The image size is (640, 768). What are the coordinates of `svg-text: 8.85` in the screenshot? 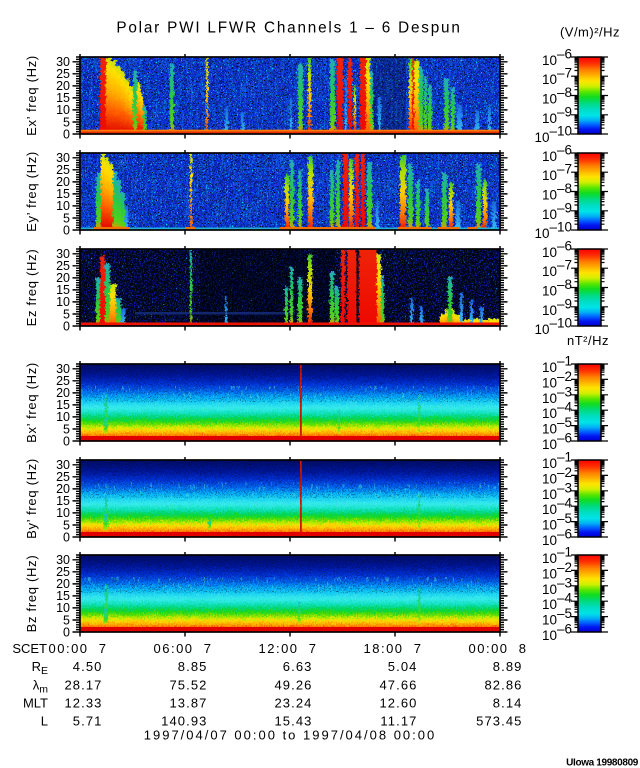 It's located at (193, 666).